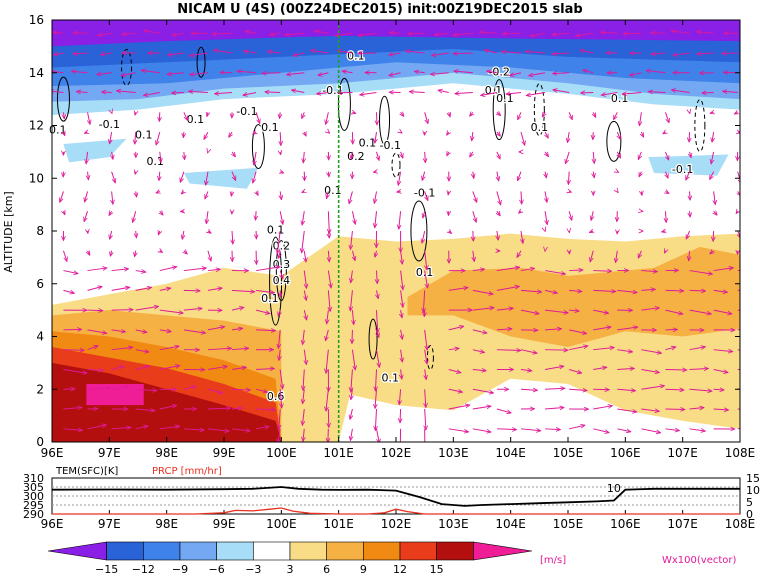 This screenshot has width=767, height=579. Describe the element at coordinates (109, 524) in the screenshot. I see `sub-x-tick-label-1: 97E` at that location.